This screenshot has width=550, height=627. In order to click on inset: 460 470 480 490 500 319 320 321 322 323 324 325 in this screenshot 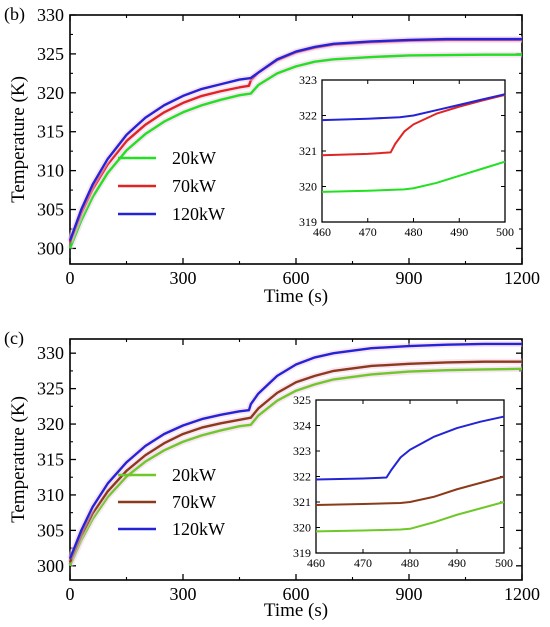, I will do `click(403, 481)`.